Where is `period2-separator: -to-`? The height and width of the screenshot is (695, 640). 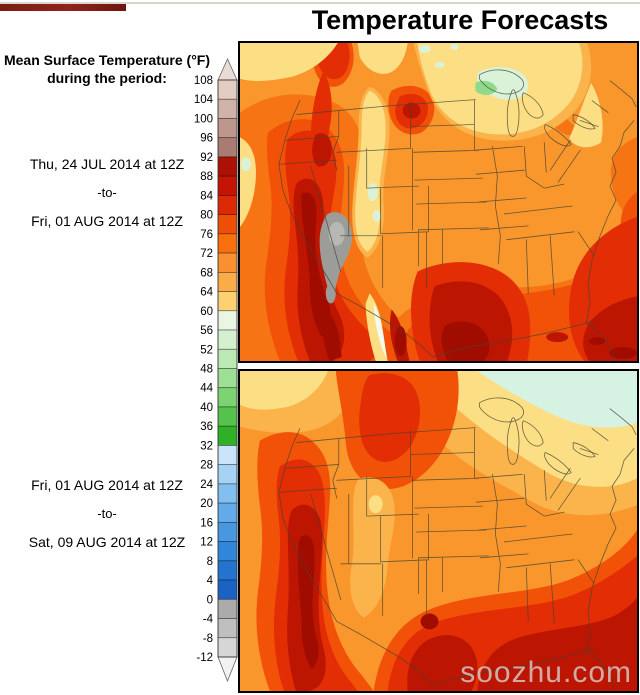 period2-separator: -to- is located at coordinates (107, 513).